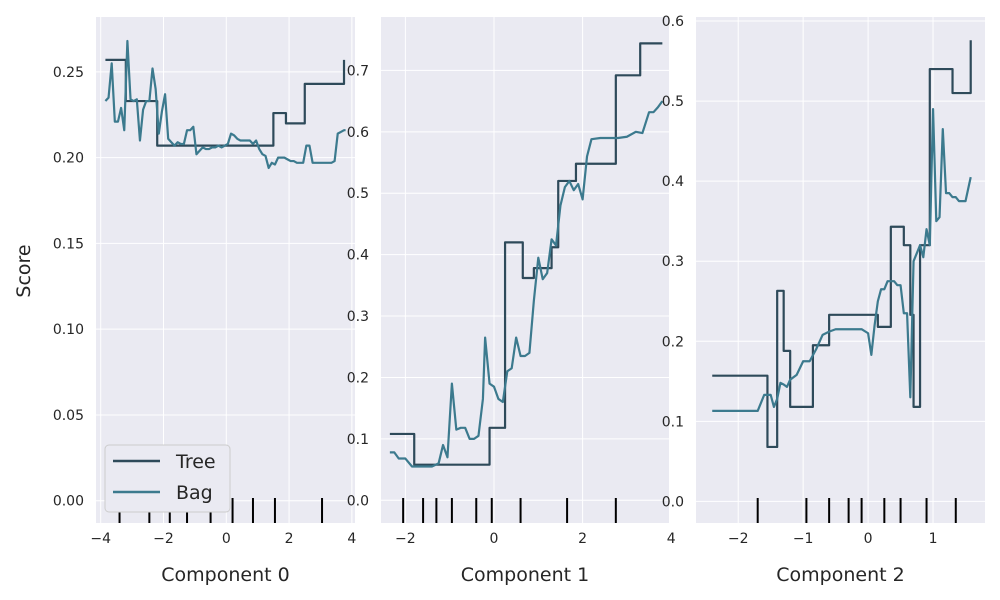  I want to click on y-tick-label: 0.10, so click(68, 330).